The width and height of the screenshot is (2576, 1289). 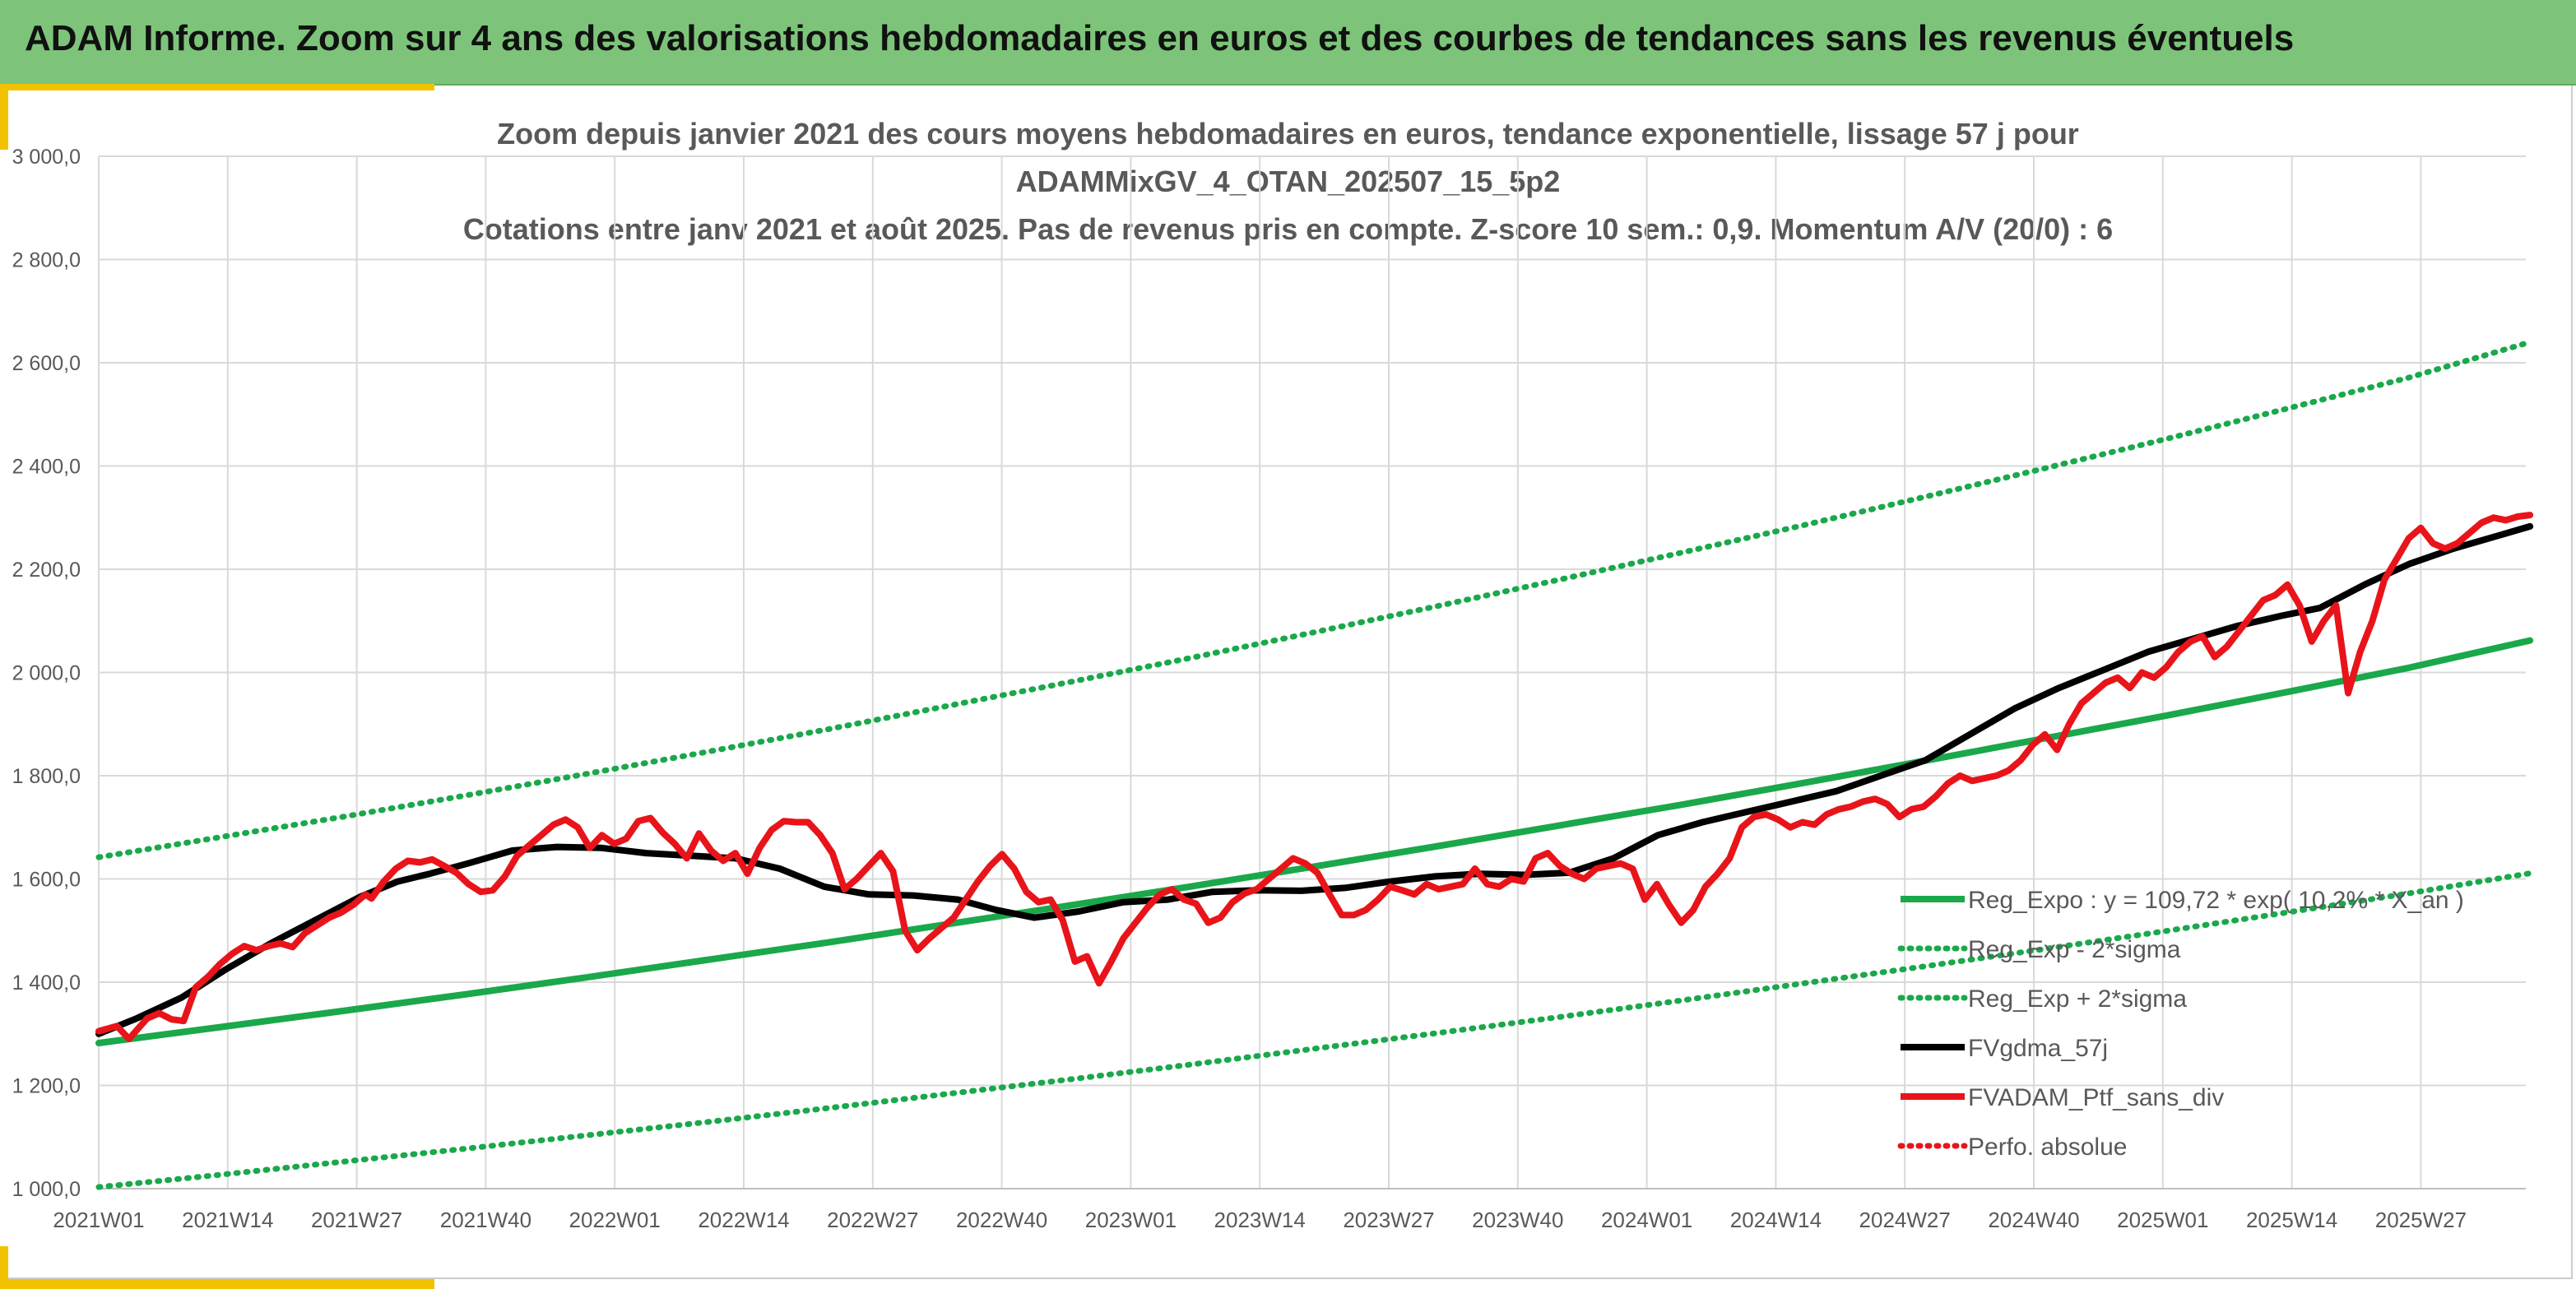 I want to click on chart-title-line-2: ADAMMixGV_4_OTAN_202507_15_5p2, so click(x=1288, y=181).